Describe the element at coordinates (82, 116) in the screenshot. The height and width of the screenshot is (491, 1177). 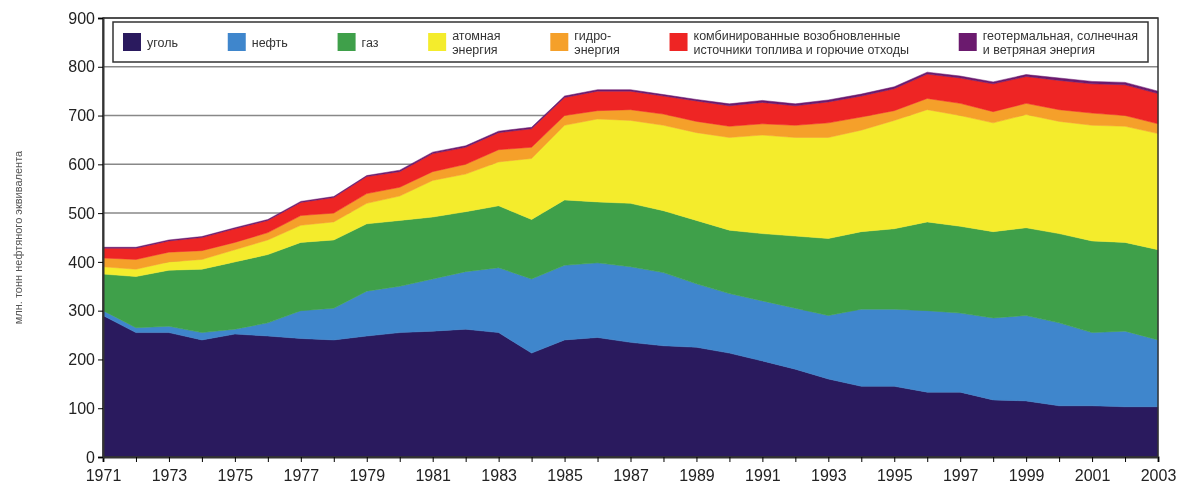
I see `y-tick-label: 700` at that location.